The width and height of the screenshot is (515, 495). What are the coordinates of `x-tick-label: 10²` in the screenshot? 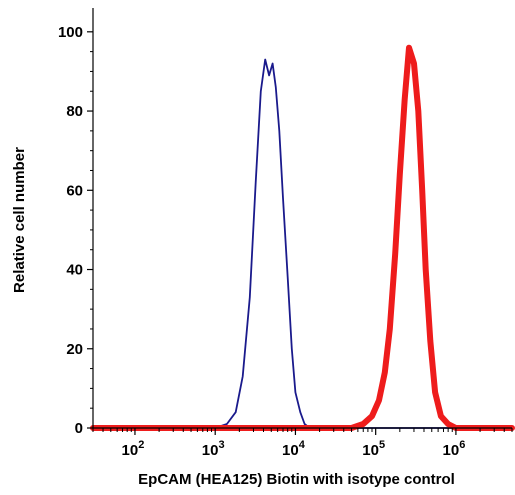 It's located at (133, 449).